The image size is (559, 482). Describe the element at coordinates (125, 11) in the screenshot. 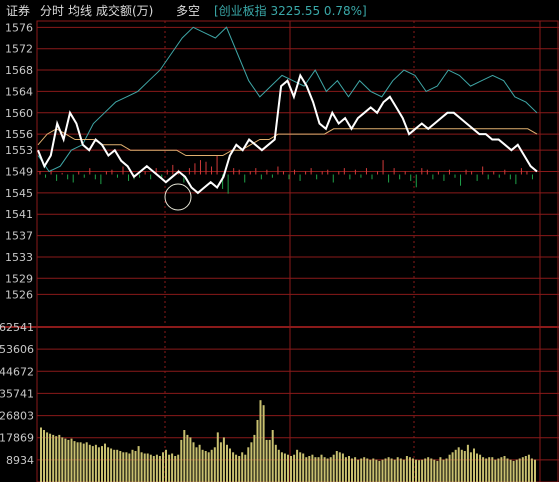

I see `tab-volume: 成交额(万)` at that location.